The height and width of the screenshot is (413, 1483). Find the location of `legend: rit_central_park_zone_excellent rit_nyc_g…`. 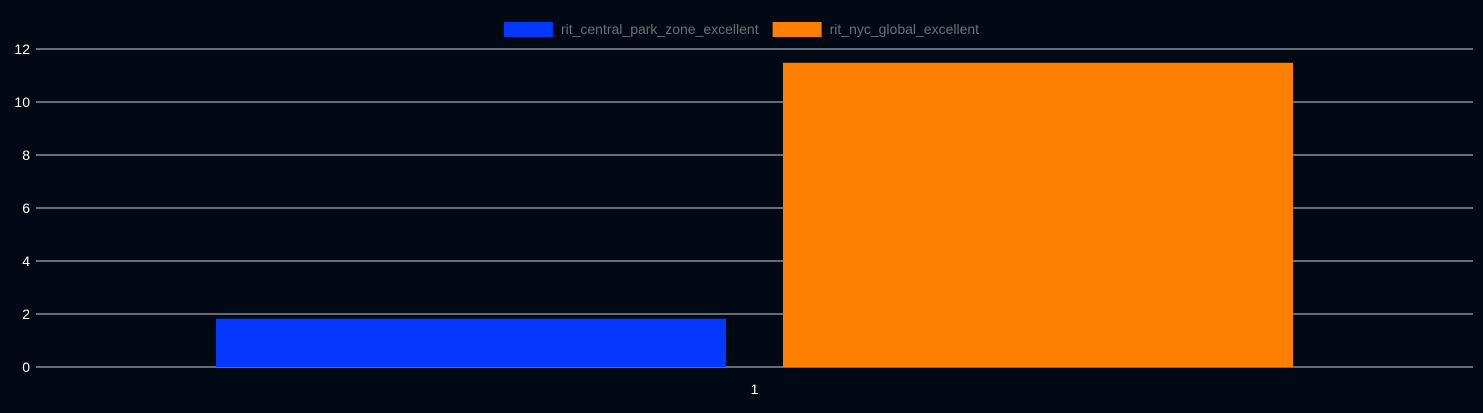

legend: rit_central_park_zone_excellent rit_nyc_g… is located at coordinates (741, 29).